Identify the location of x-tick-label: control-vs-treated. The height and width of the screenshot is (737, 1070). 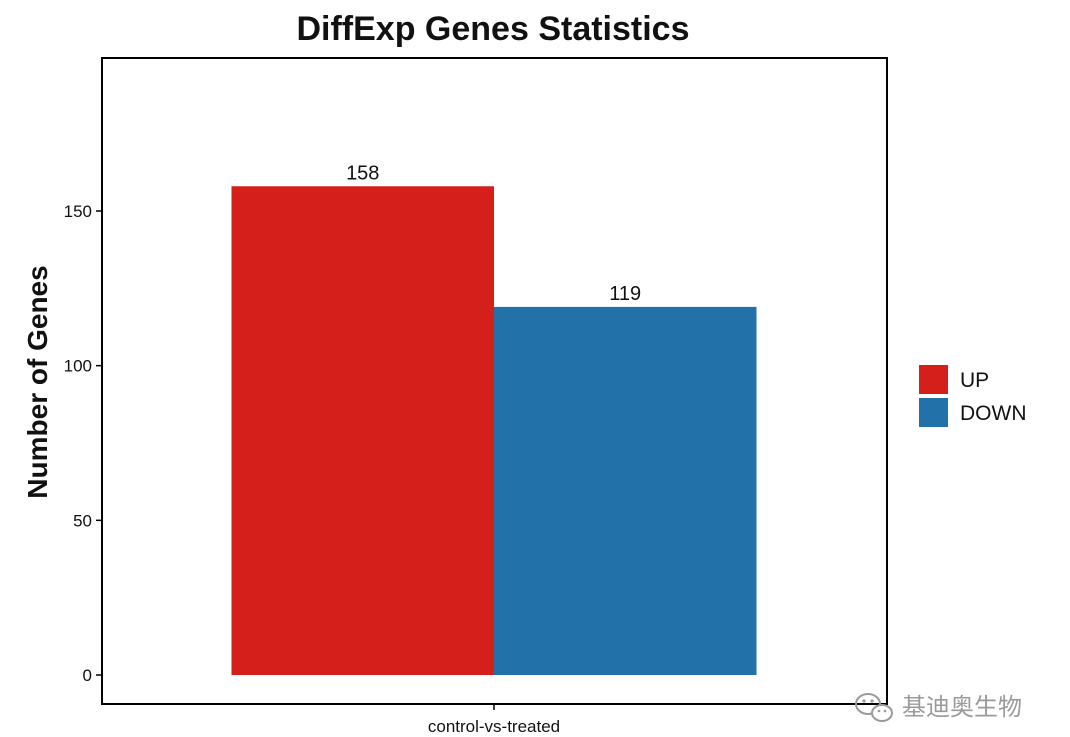
(494, 726).